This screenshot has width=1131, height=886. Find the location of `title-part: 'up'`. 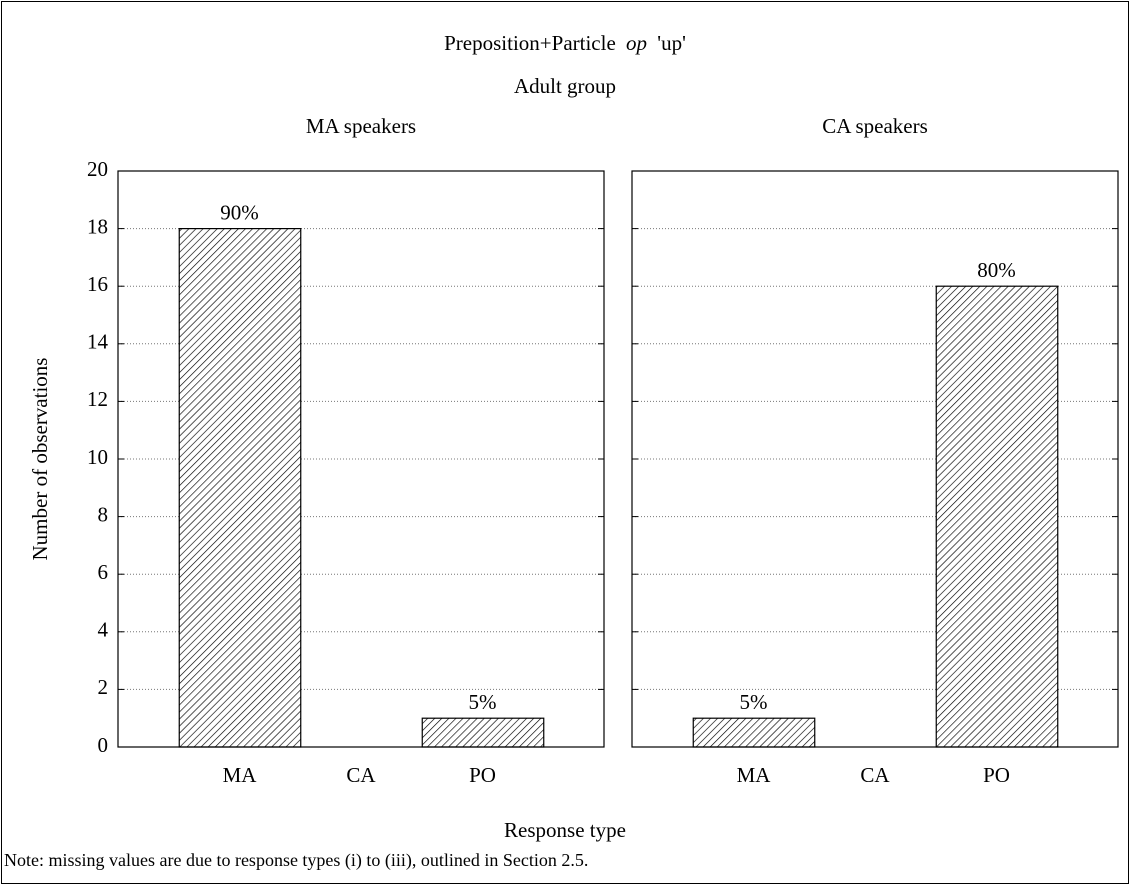

title-part: 'up' is located at coordinates (671, 43).